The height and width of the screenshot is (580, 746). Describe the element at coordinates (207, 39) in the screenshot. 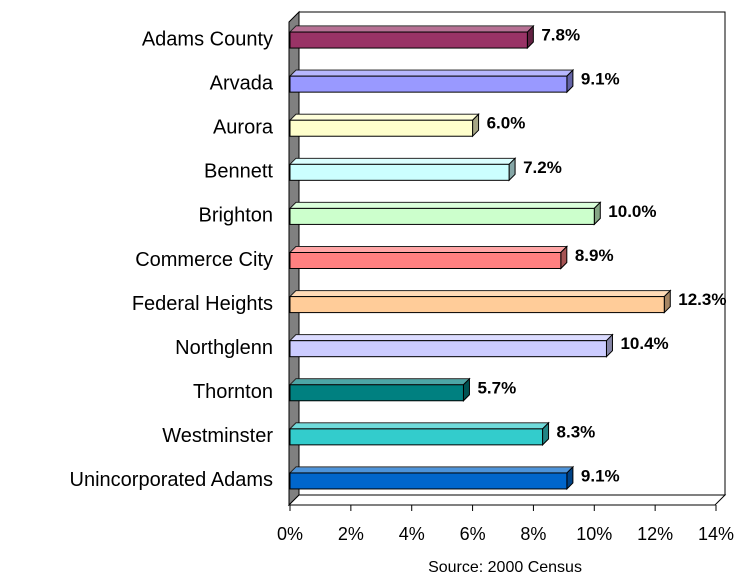

I see `y-tick-label: Adams County` at that location.